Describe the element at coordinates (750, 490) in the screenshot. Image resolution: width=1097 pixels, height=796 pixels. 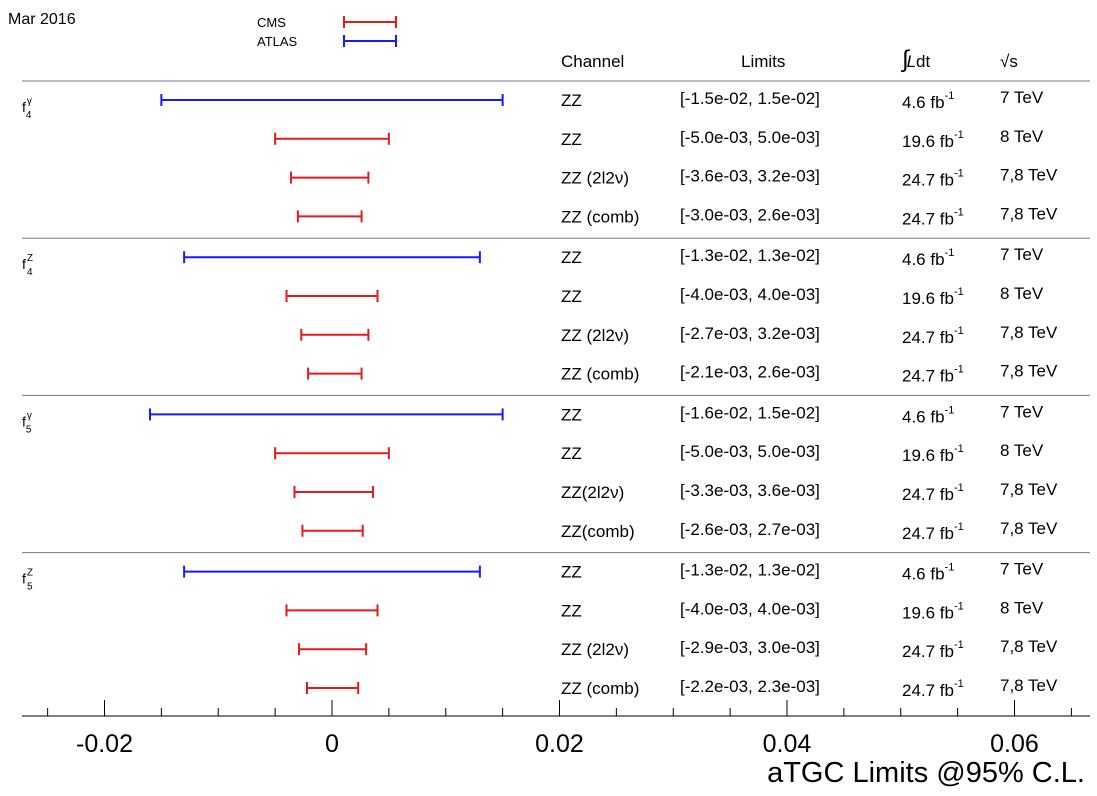
I see `cell-limits: [-3.3e-03, 3.6e-03]` at that location.